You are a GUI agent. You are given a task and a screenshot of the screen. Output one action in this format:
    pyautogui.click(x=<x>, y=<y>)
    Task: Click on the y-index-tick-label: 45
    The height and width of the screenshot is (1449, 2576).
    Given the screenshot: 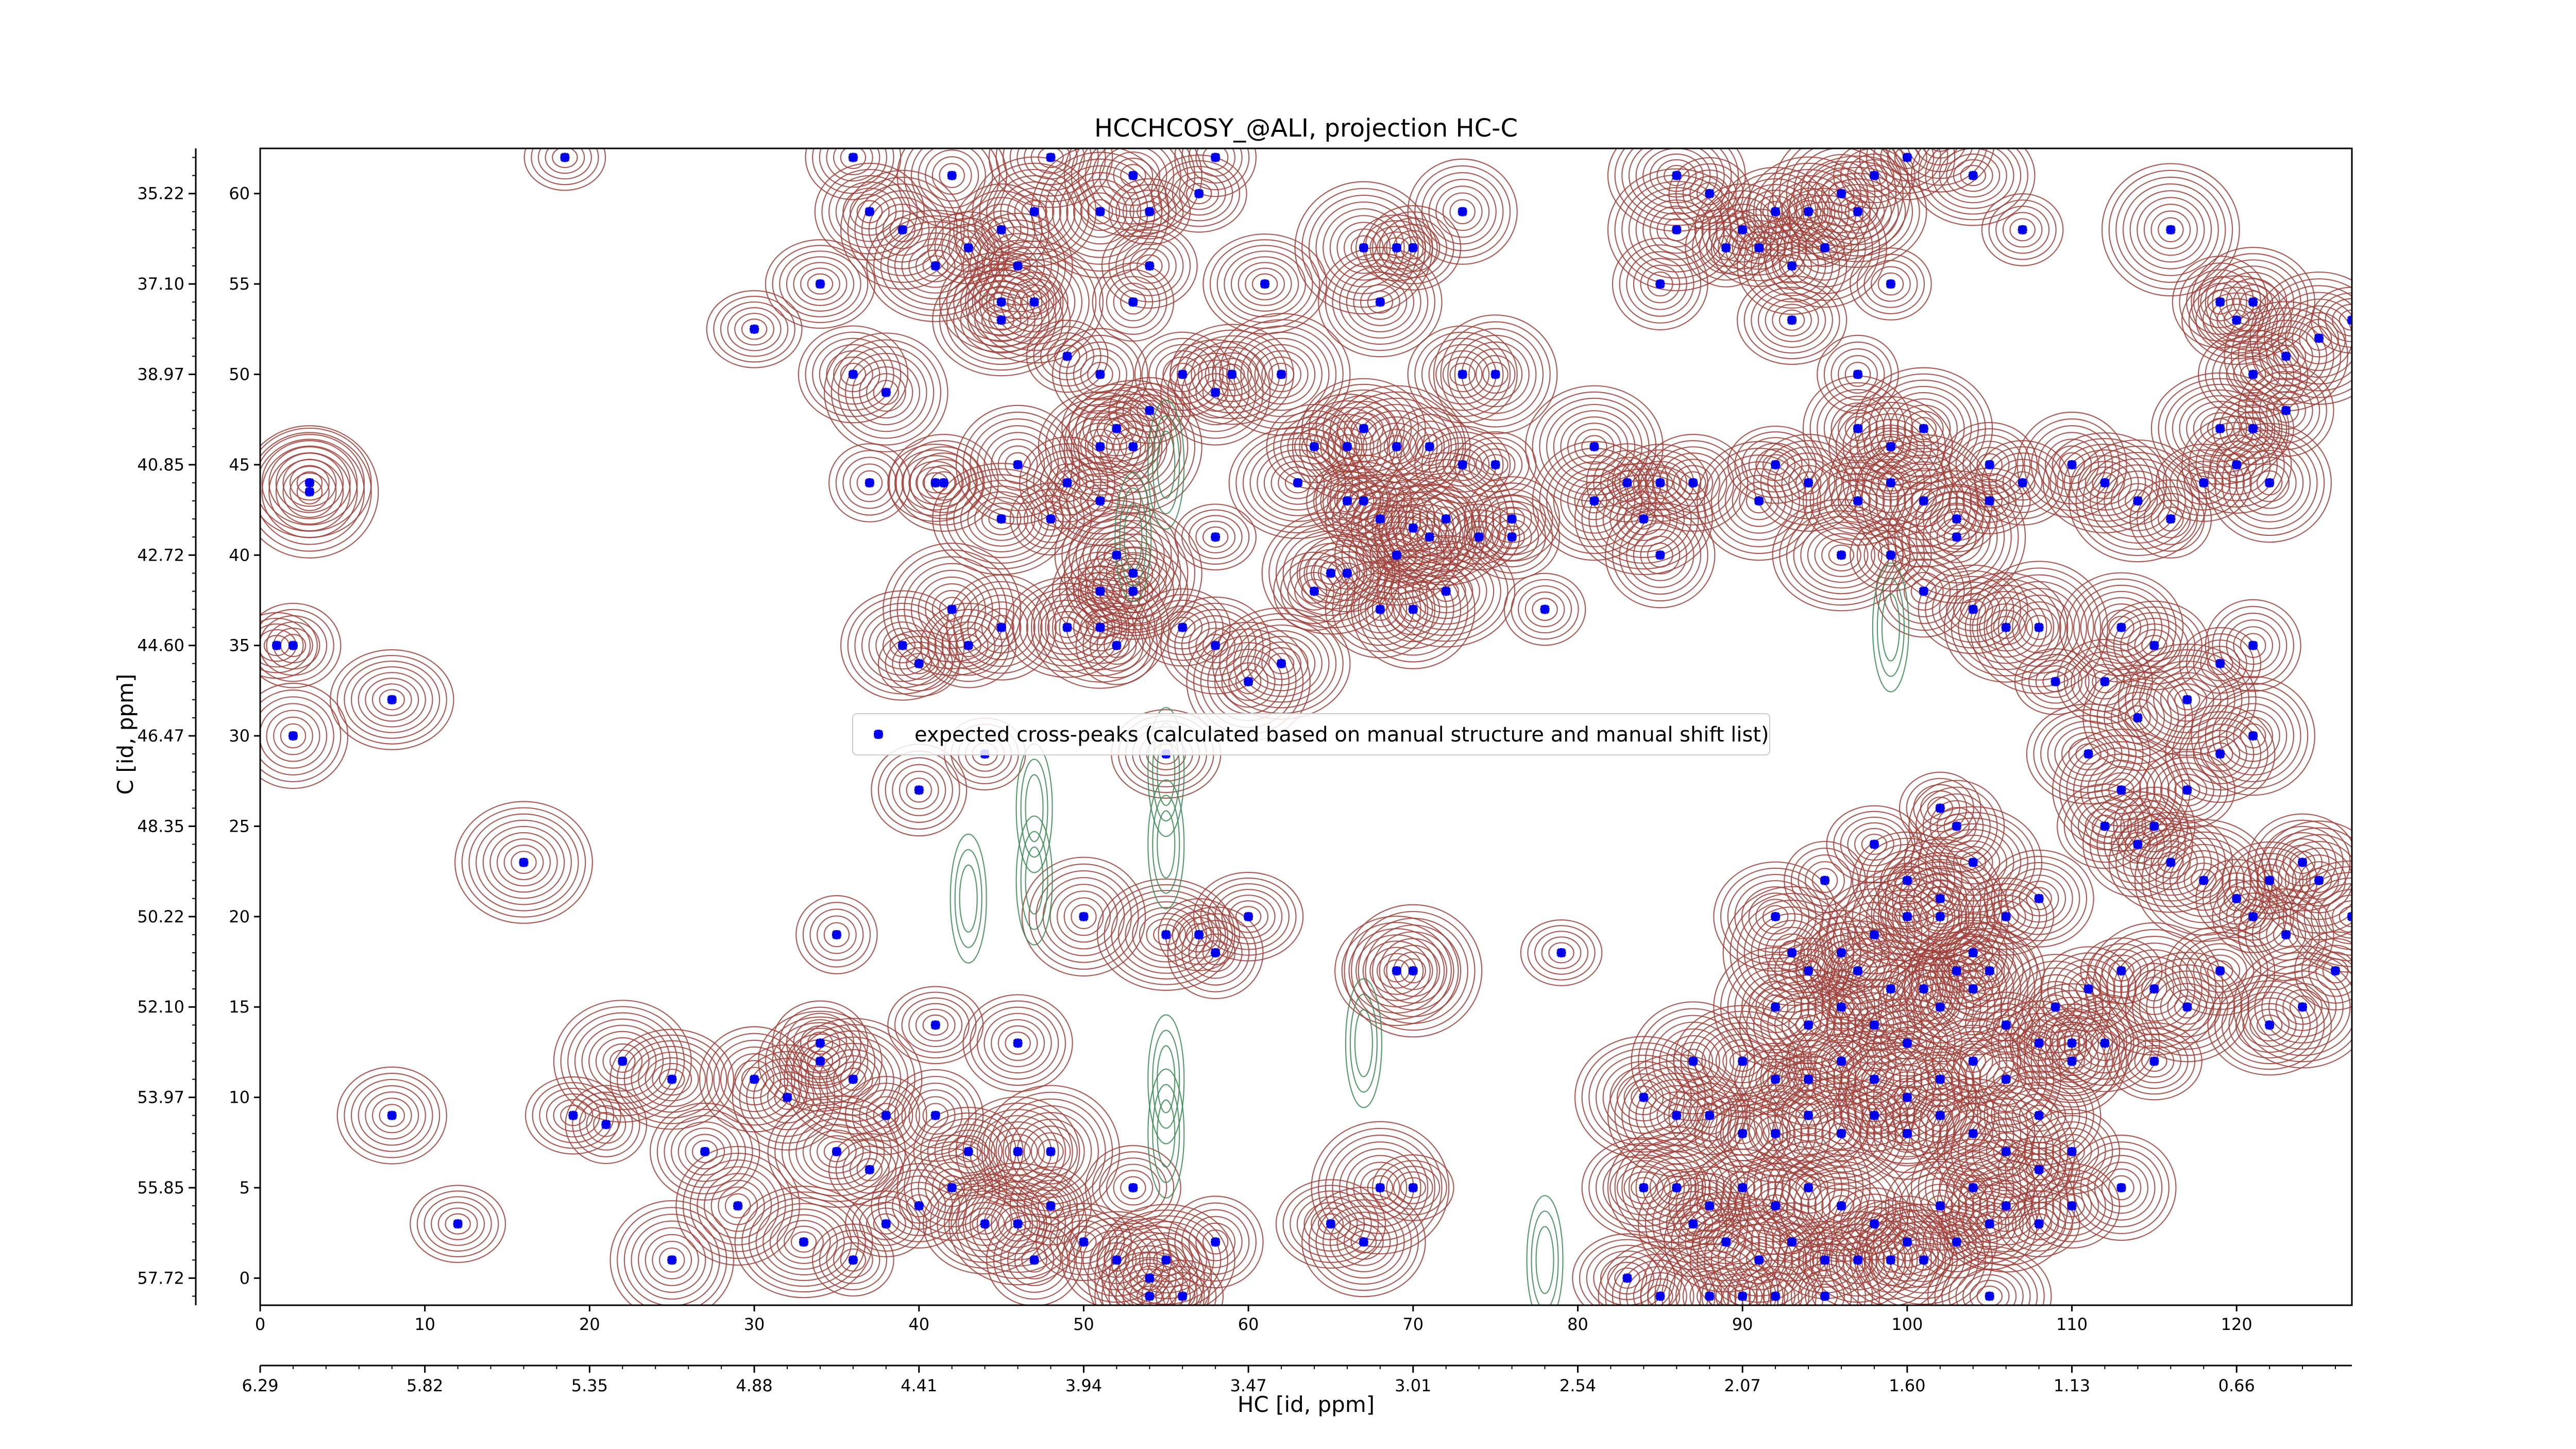 What is the action you would take?
    pyautogui.click(x=239, y=465)
    